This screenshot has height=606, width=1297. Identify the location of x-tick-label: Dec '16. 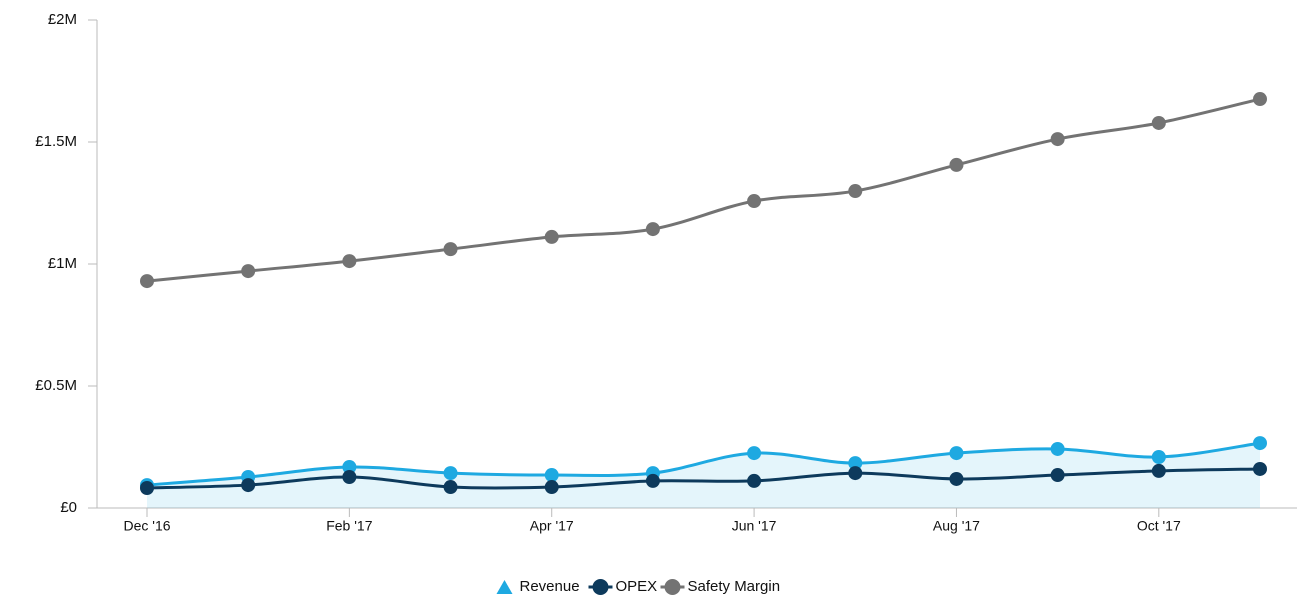
(146, 526).